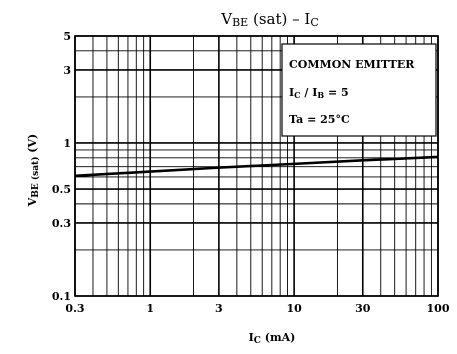  Describe the element at coordinates (74, 308) in the screenshot. I see `x-tick-label: 0.3` at that location.